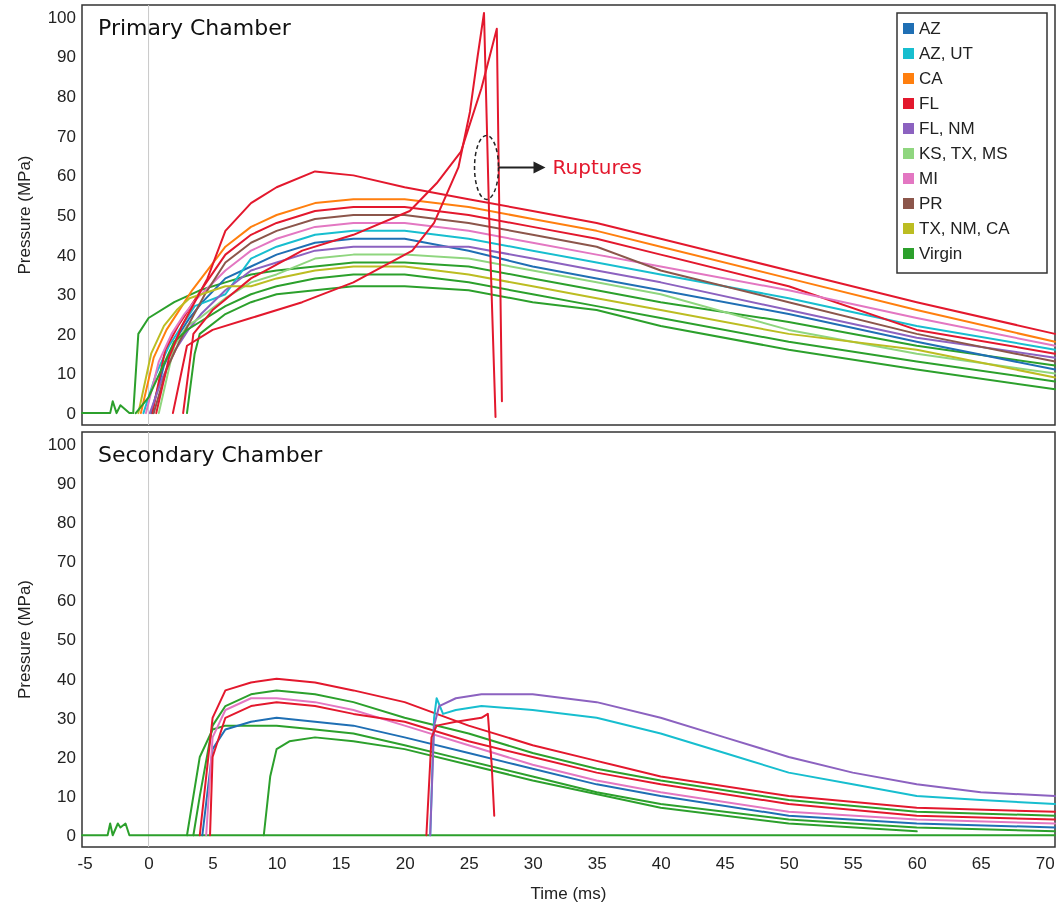 This screenshot has height=908, width=1059. What do you see at coordinates (853, 864) in the screenshot?
I see `x-tick-label: 55` at bounding box center [853, 864].